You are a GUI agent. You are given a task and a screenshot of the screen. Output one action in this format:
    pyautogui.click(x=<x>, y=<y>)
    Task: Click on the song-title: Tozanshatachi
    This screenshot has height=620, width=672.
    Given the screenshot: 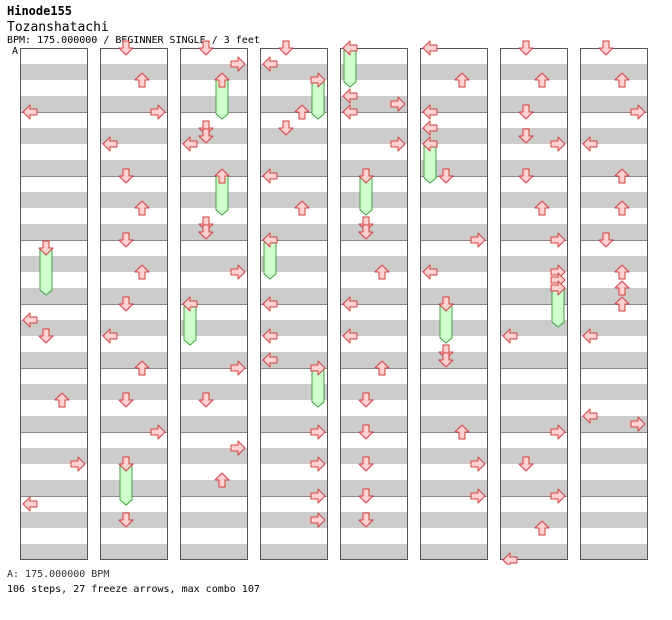 What is the action you would take?
    pyautogui.click(x=58, y=27)
    